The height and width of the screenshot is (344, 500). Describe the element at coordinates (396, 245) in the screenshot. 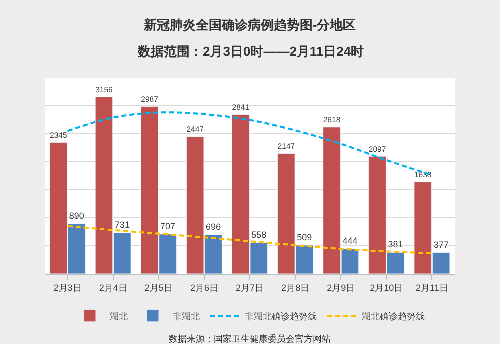

I see `data-label: 381` at that location.